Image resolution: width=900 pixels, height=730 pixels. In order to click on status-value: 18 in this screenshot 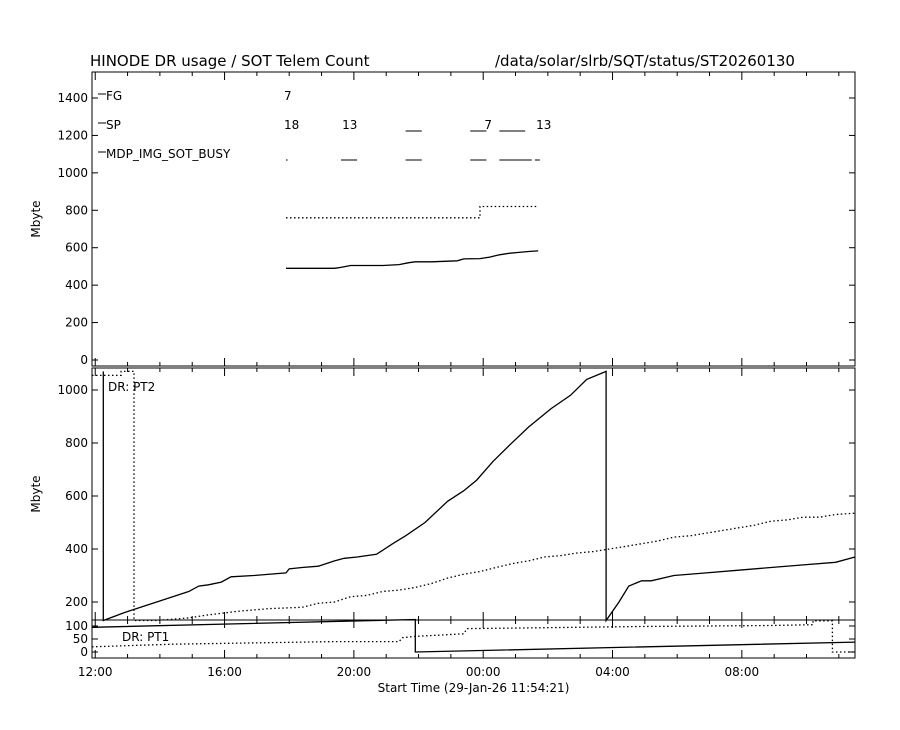, I will do `click(291, 125)`.